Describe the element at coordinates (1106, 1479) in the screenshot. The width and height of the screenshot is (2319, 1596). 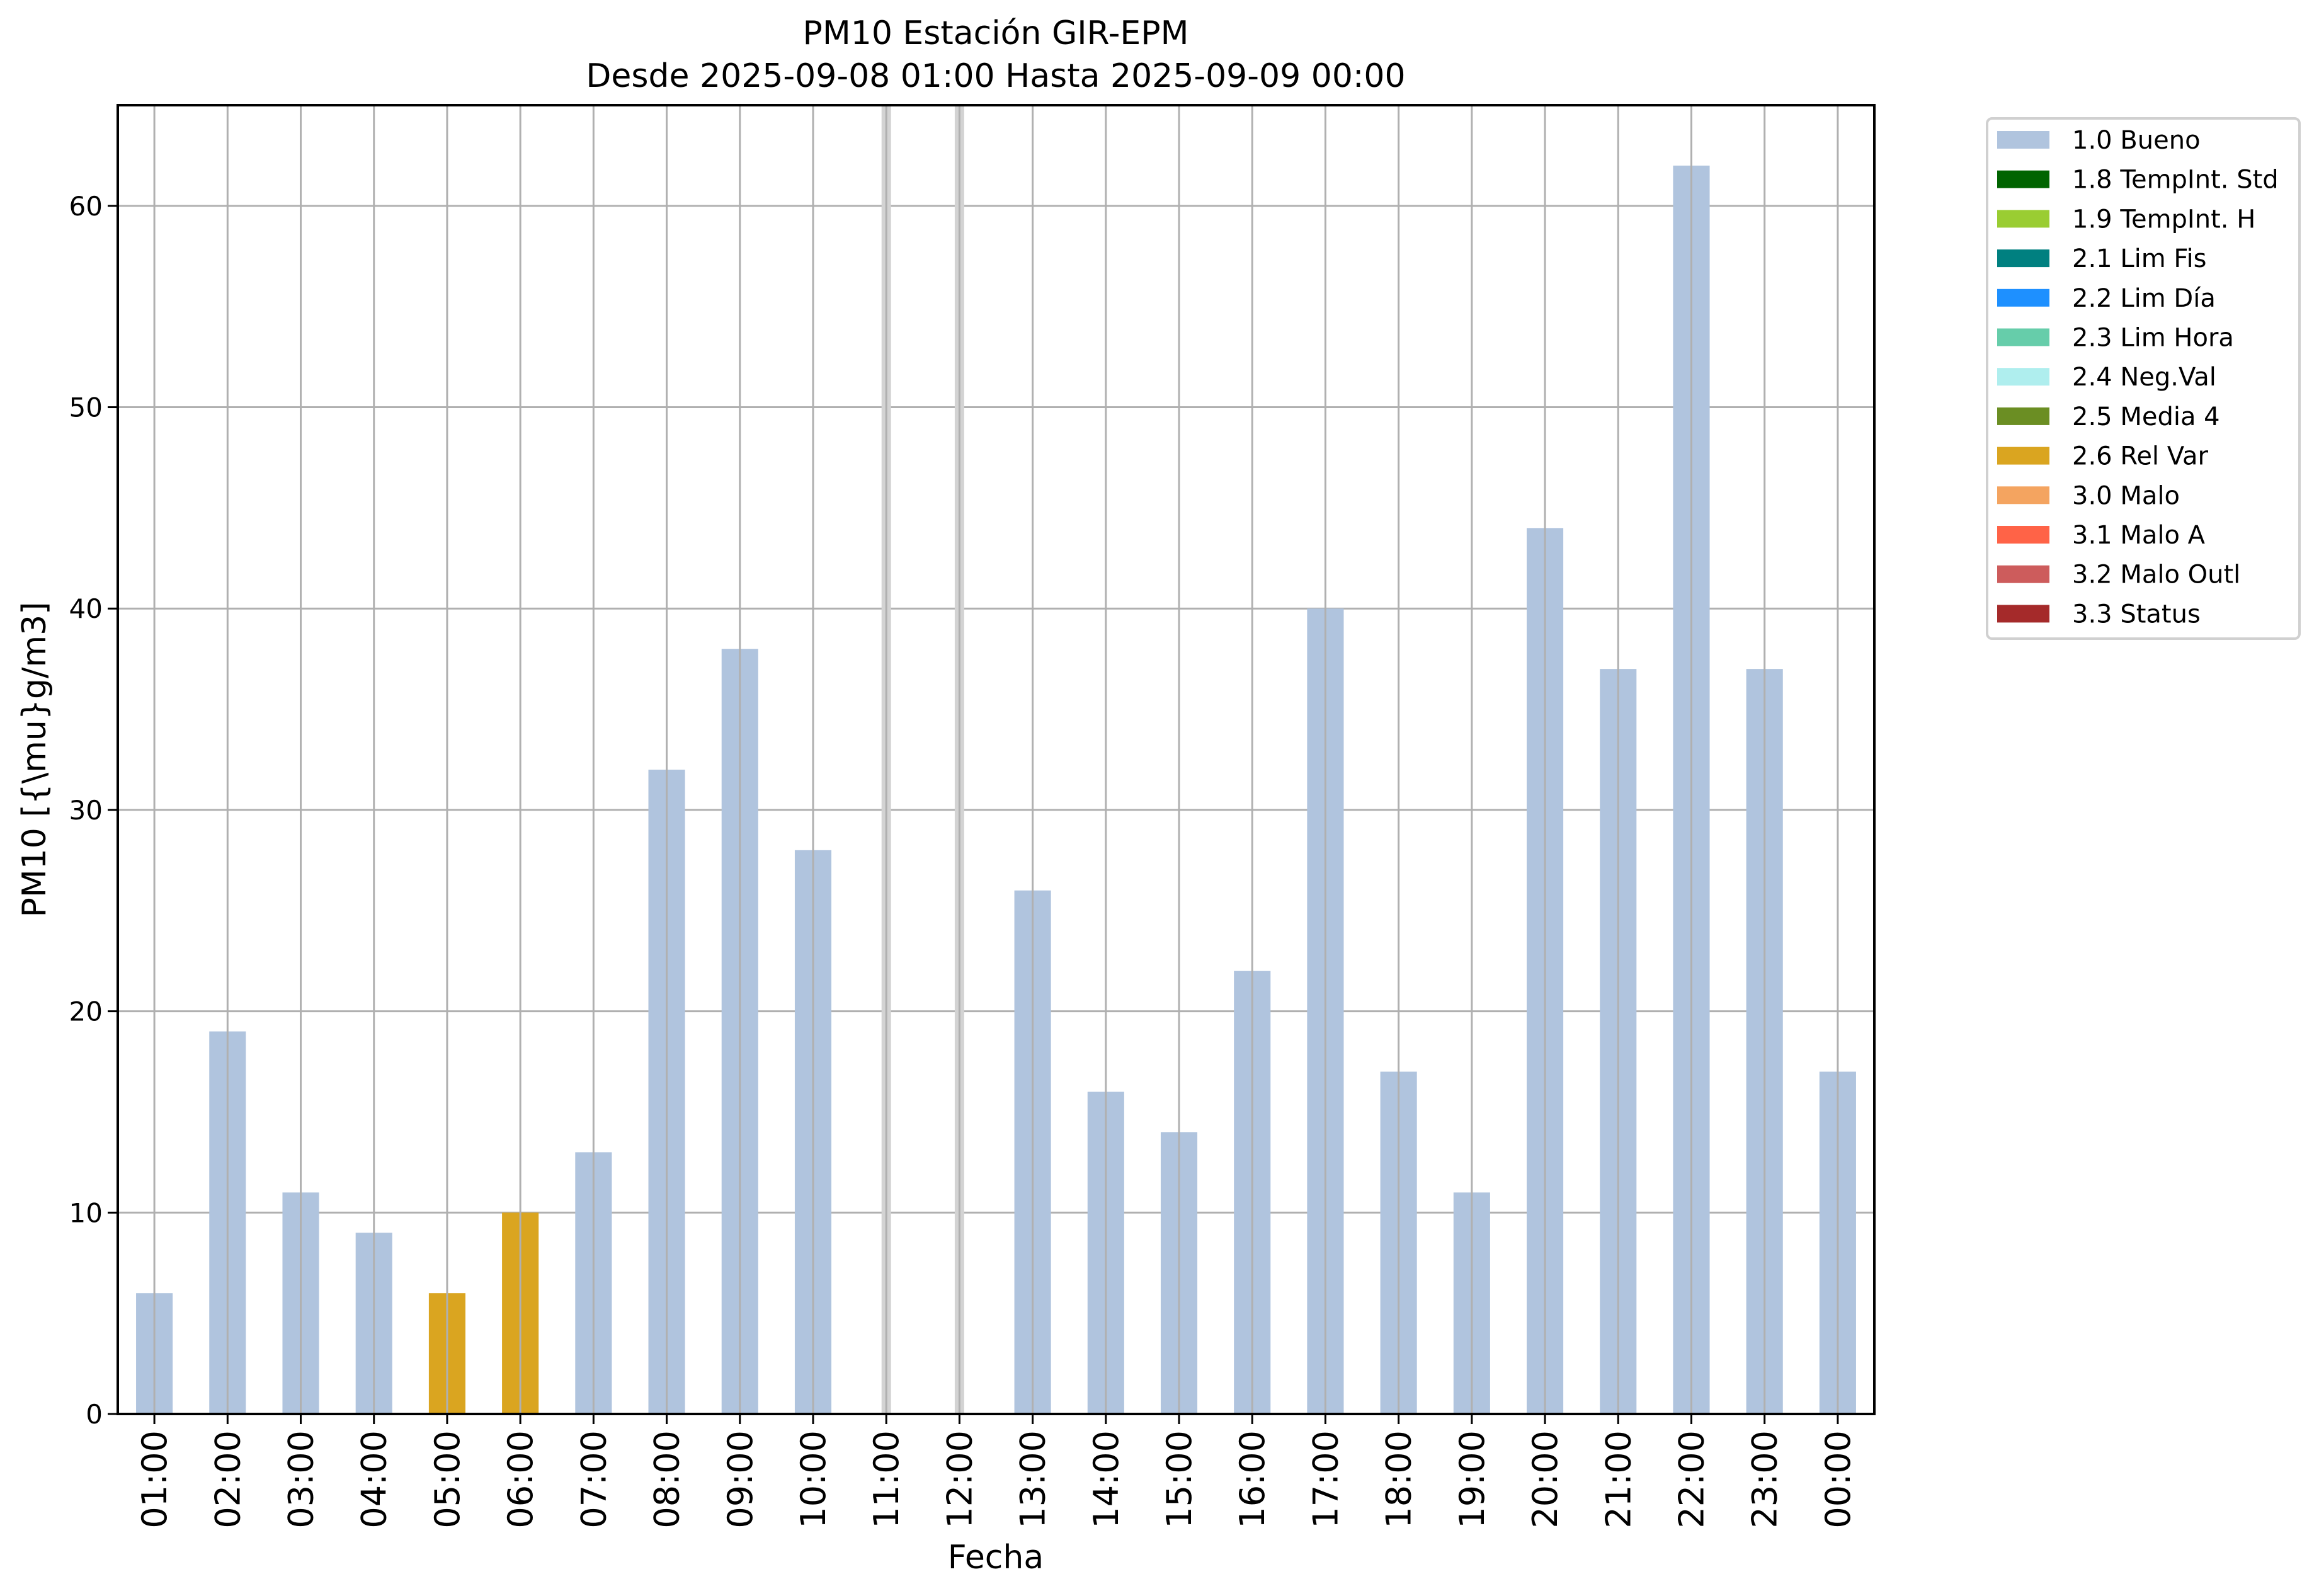
I see `x-tick-label: 14:00` at that location.